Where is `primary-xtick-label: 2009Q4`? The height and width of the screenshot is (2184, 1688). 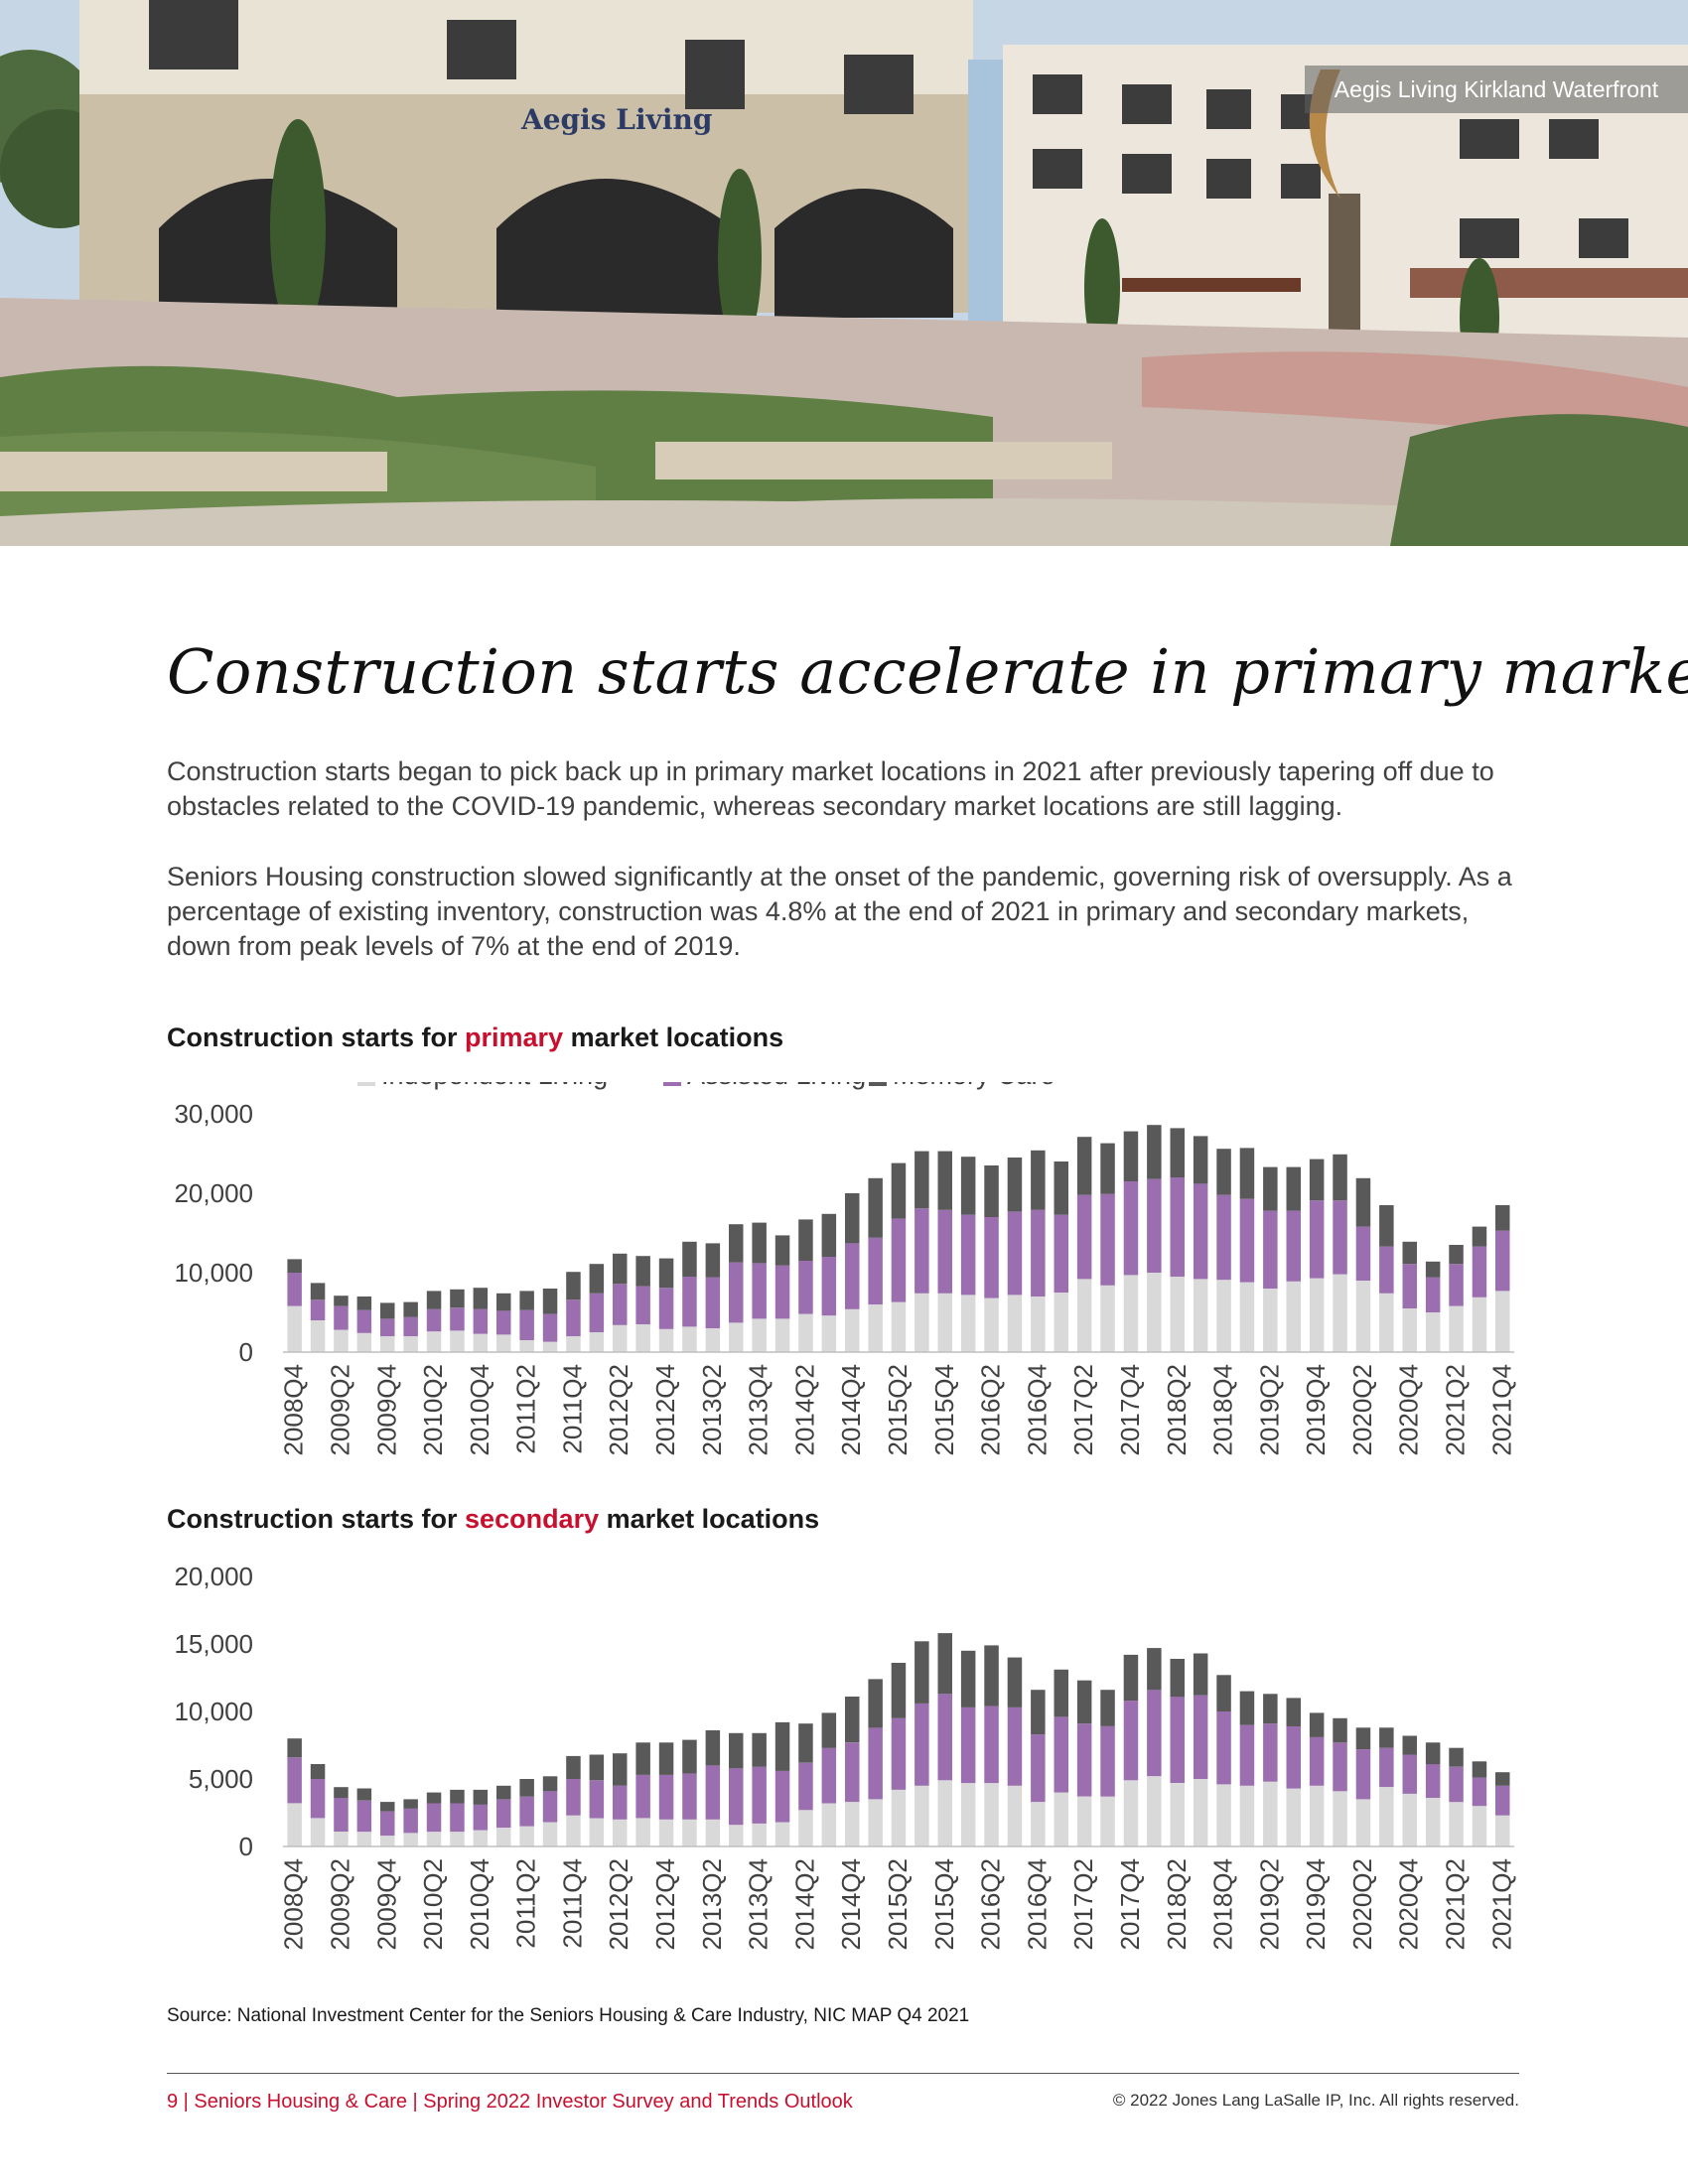 primary-xtick-label: 2009Q4 is located at coordinates (386, 1410).